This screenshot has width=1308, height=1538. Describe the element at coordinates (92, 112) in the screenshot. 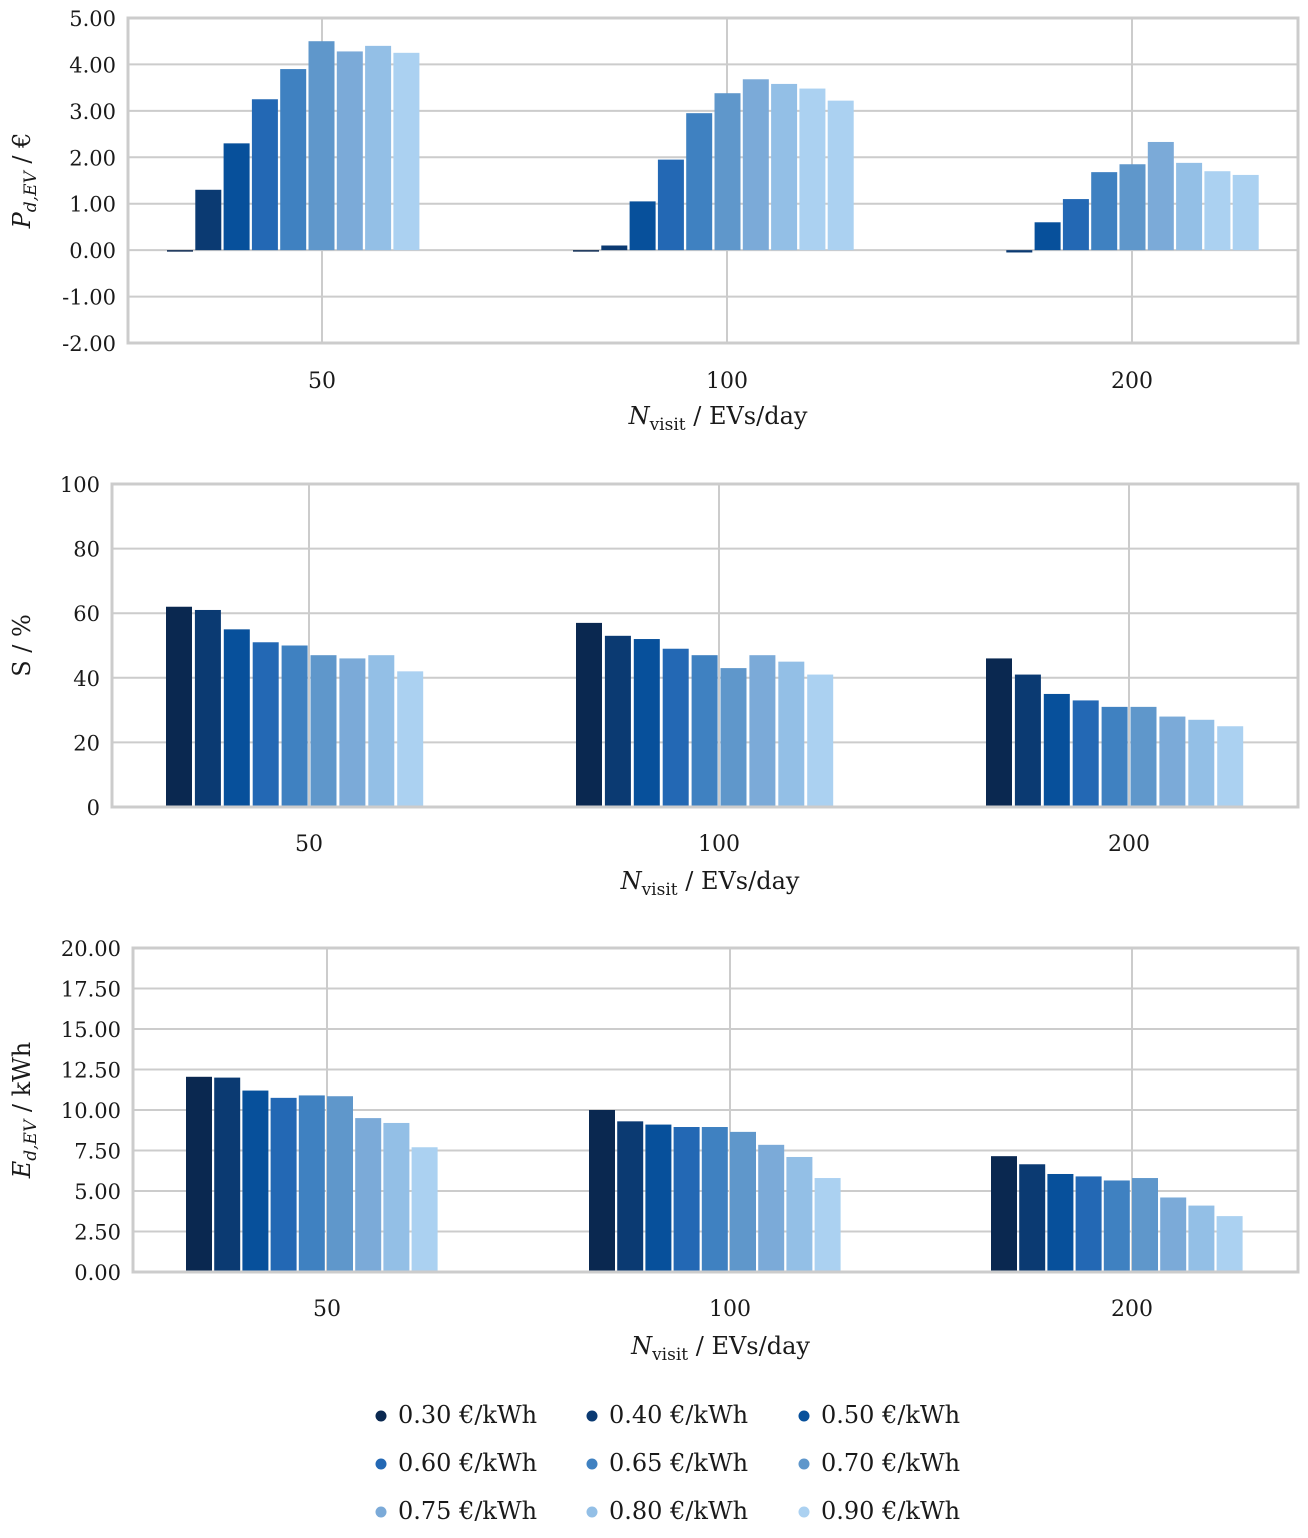

I see `y-tick-label: 3.00` at that location.